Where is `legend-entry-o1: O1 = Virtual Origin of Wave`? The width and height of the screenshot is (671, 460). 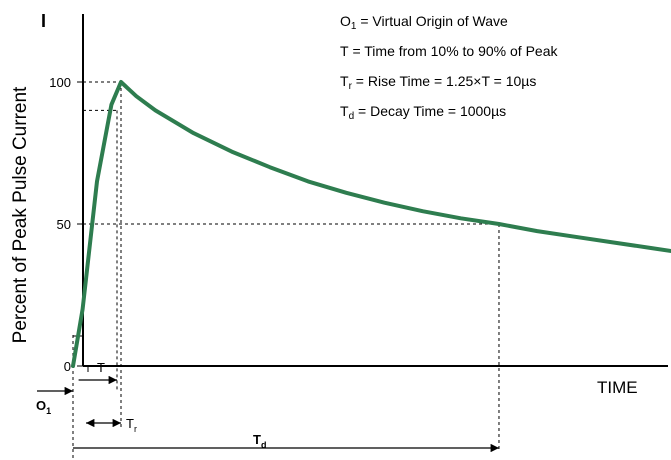 legend-entry-o1: O1 = Virtual Origin of Wave is located at coordinates (449, 24).